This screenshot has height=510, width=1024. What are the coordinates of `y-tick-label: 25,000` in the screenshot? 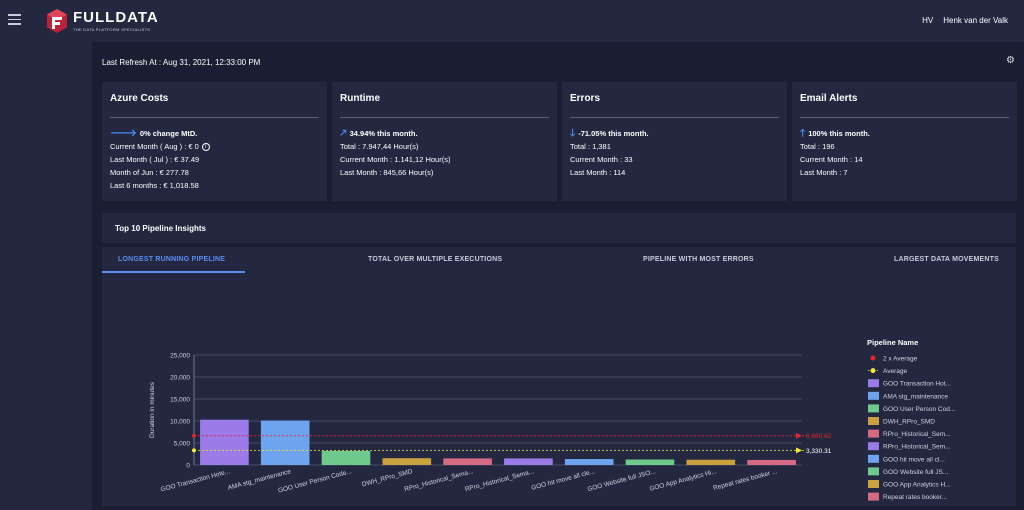 It's located at (180, 356).